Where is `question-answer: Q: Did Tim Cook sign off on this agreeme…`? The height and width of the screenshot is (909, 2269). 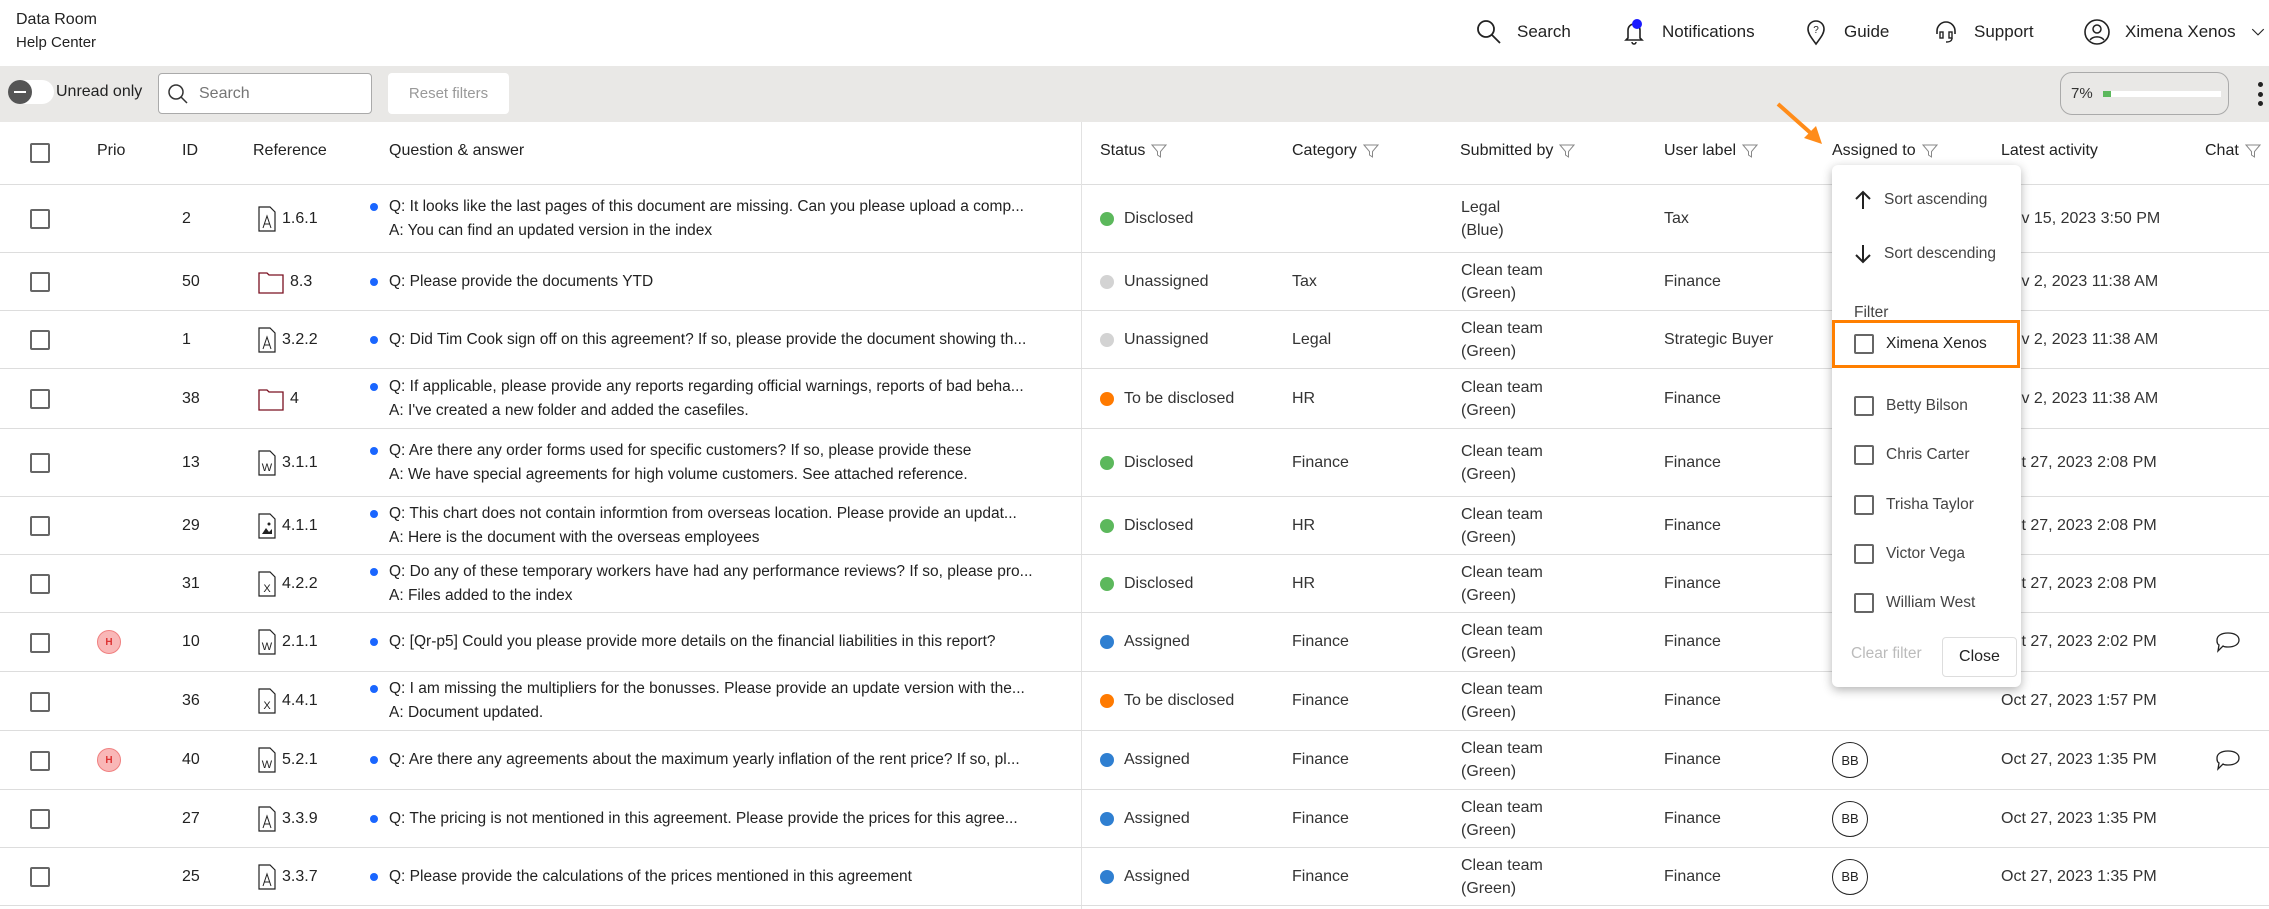
question-answer: Q: Did Tim Cook sign off on this agreeme… is located at coordinates (715, 340).